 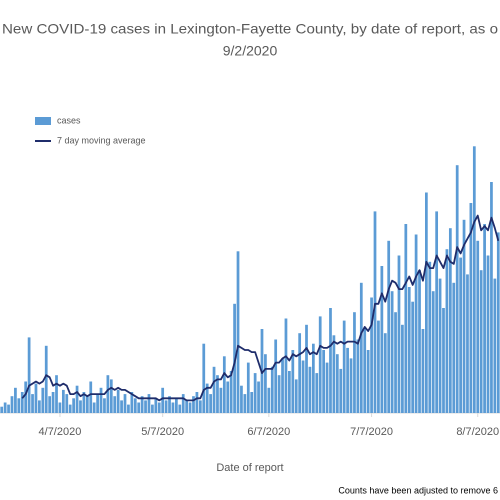 I want to click on chart-subtitle: 9/2/2020, so click(x=250, y=51).